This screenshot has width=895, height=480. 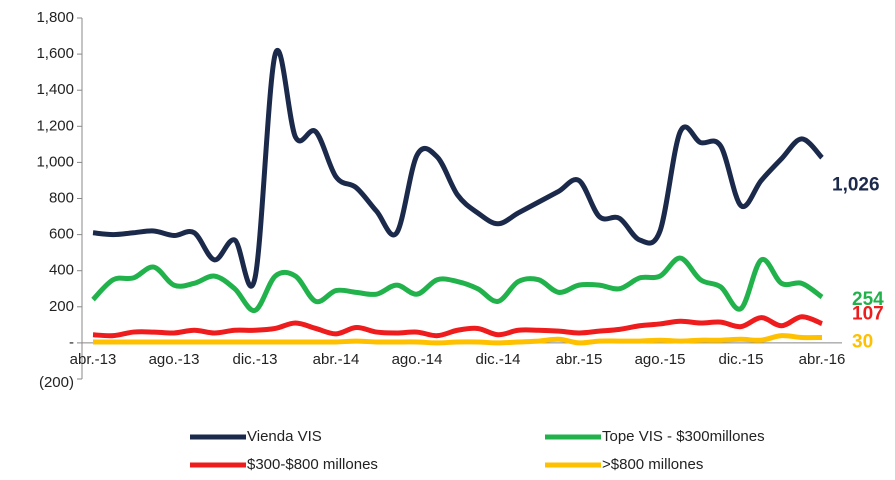 What do you see at coordinates (55, 53) in the screenshot?
I see `y-tick-label: 1,600` at bounding box center [55, 53].